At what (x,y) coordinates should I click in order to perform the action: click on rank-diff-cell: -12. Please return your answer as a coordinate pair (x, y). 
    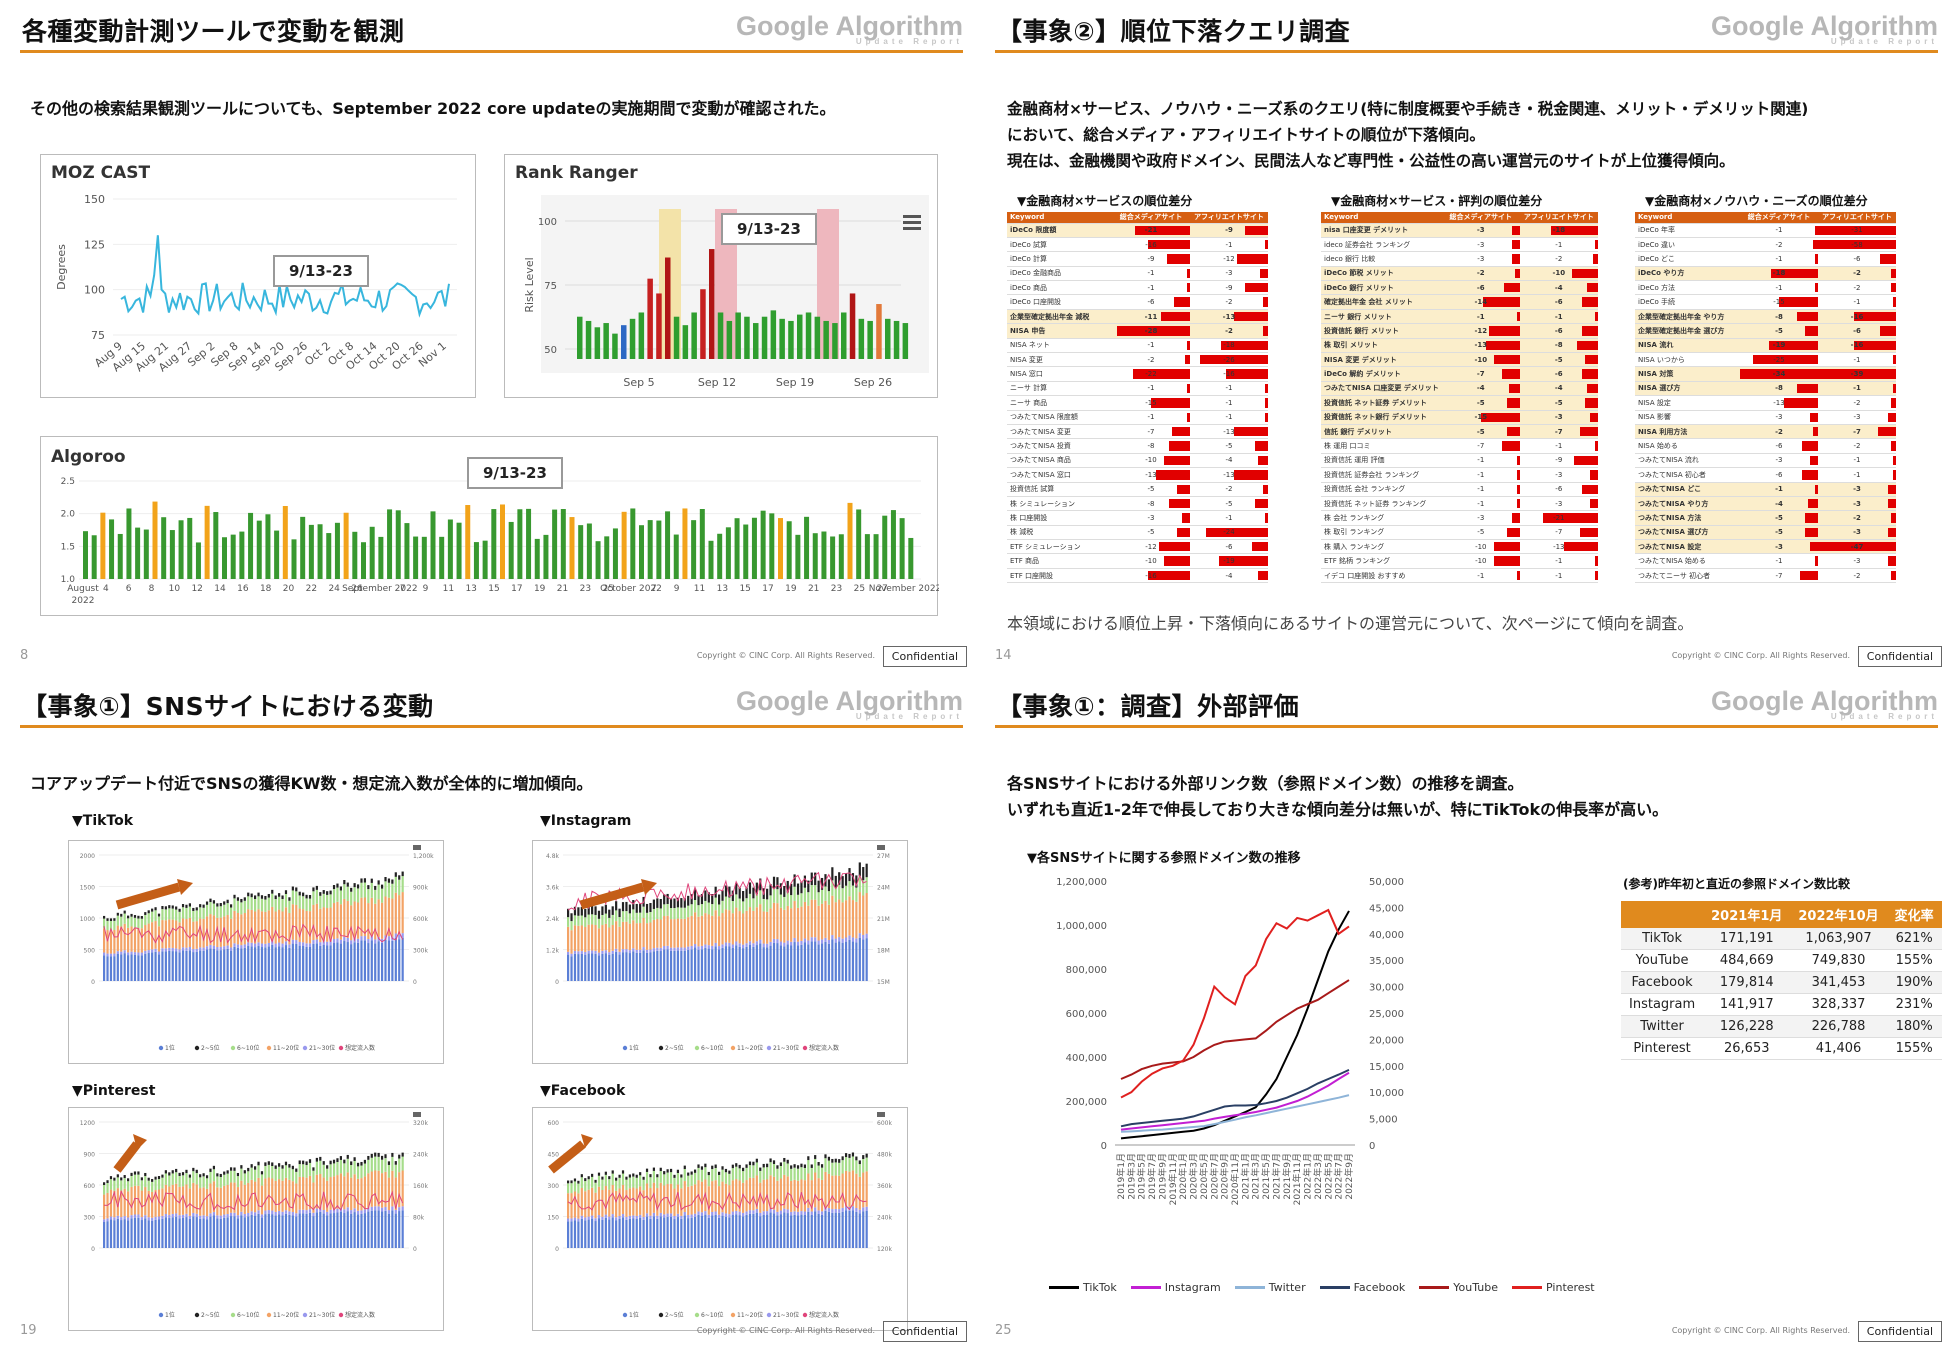
    Looking at the image, I should click on (1151, 547).